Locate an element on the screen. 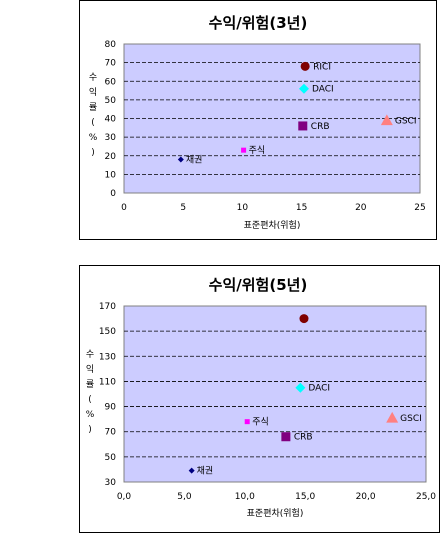 This screenshot has width=446, height=533. chart-5yr-y-label-char: ) is located at coordinates (90, 430).